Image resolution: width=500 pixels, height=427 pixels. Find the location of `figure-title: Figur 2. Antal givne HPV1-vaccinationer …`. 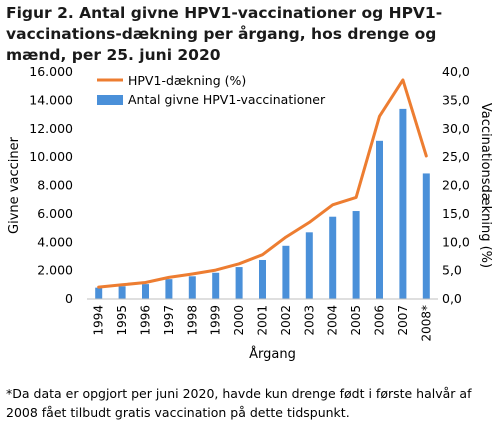

figure-title: Figur 2. Antal givne HPV1-vaccinationer … is located at coordinates (224, 34).